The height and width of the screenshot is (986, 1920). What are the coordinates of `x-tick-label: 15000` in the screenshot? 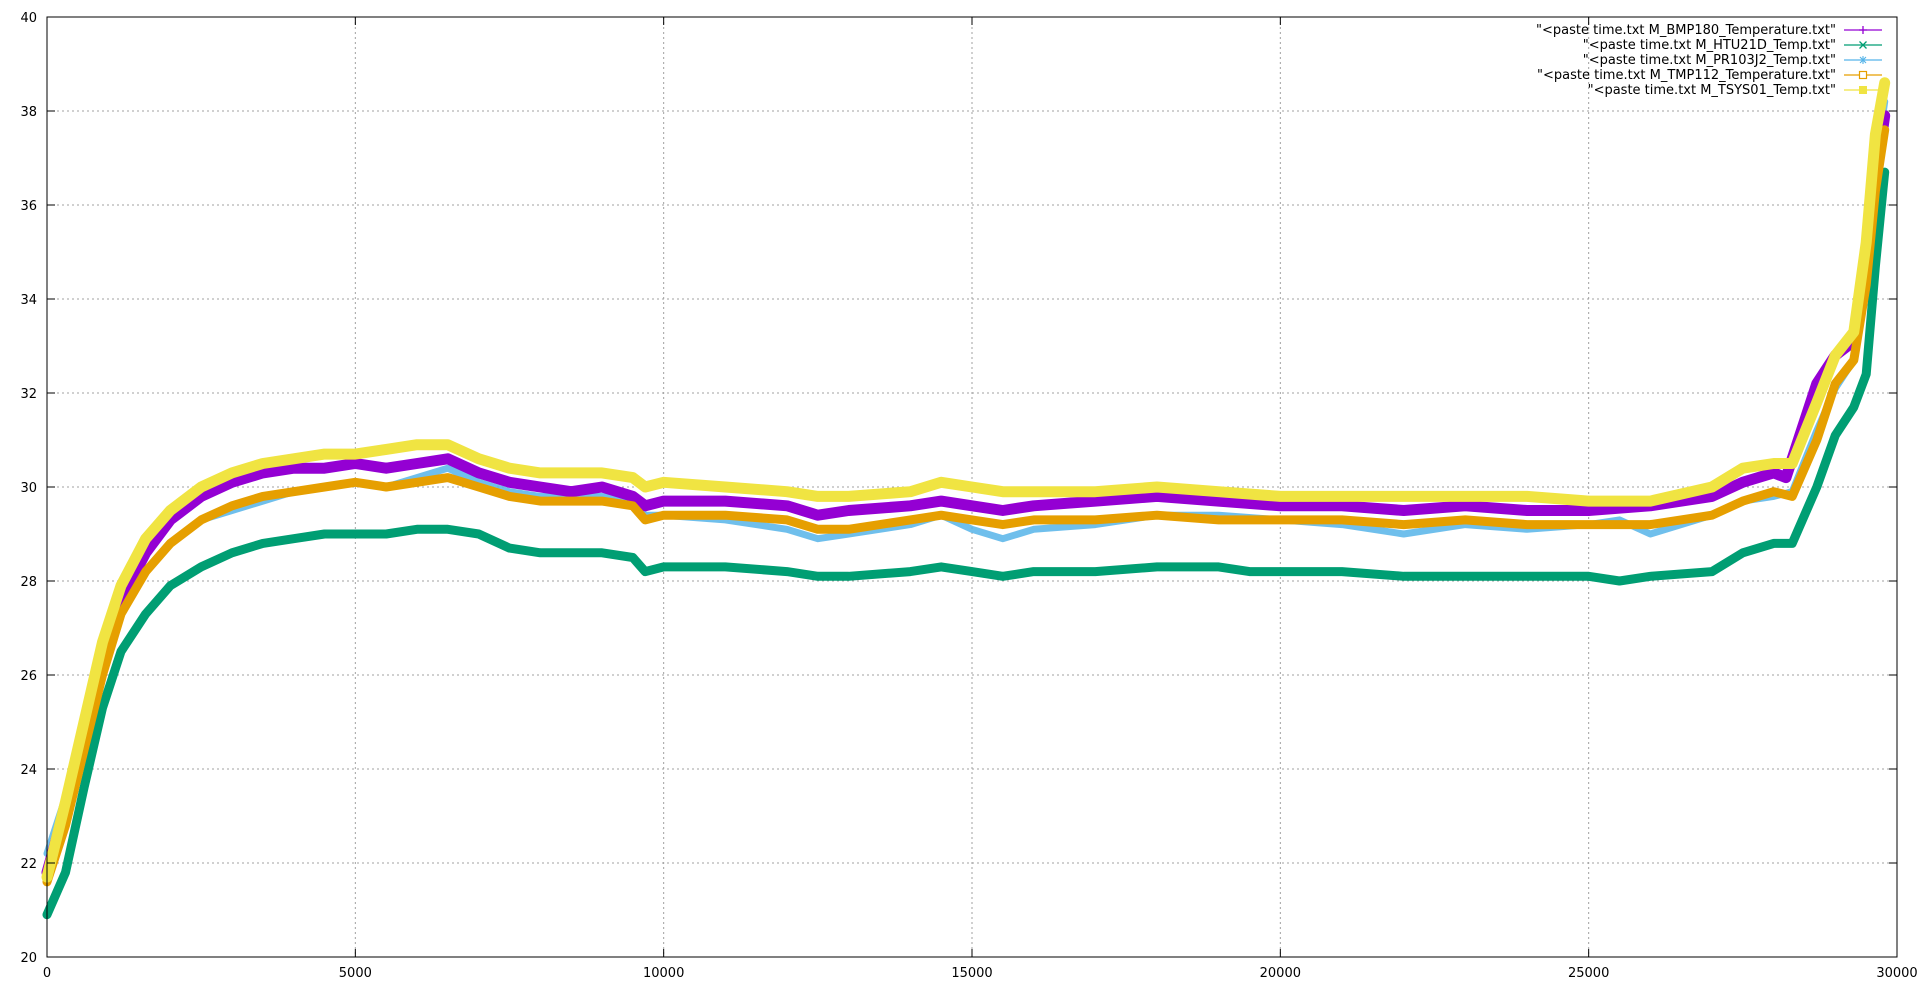 It's located at (971, 973).